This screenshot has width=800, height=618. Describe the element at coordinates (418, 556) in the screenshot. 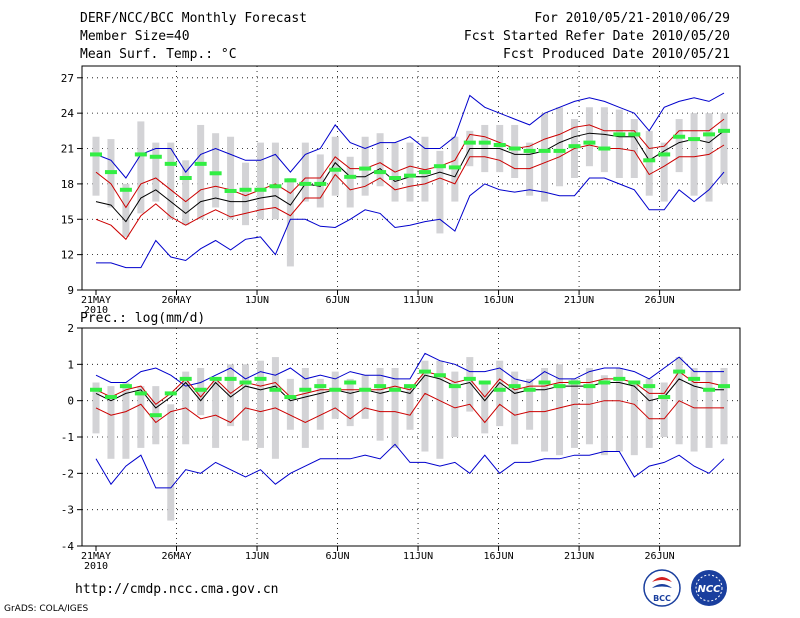

I see `x-tick-label: 11JUN` at that location.